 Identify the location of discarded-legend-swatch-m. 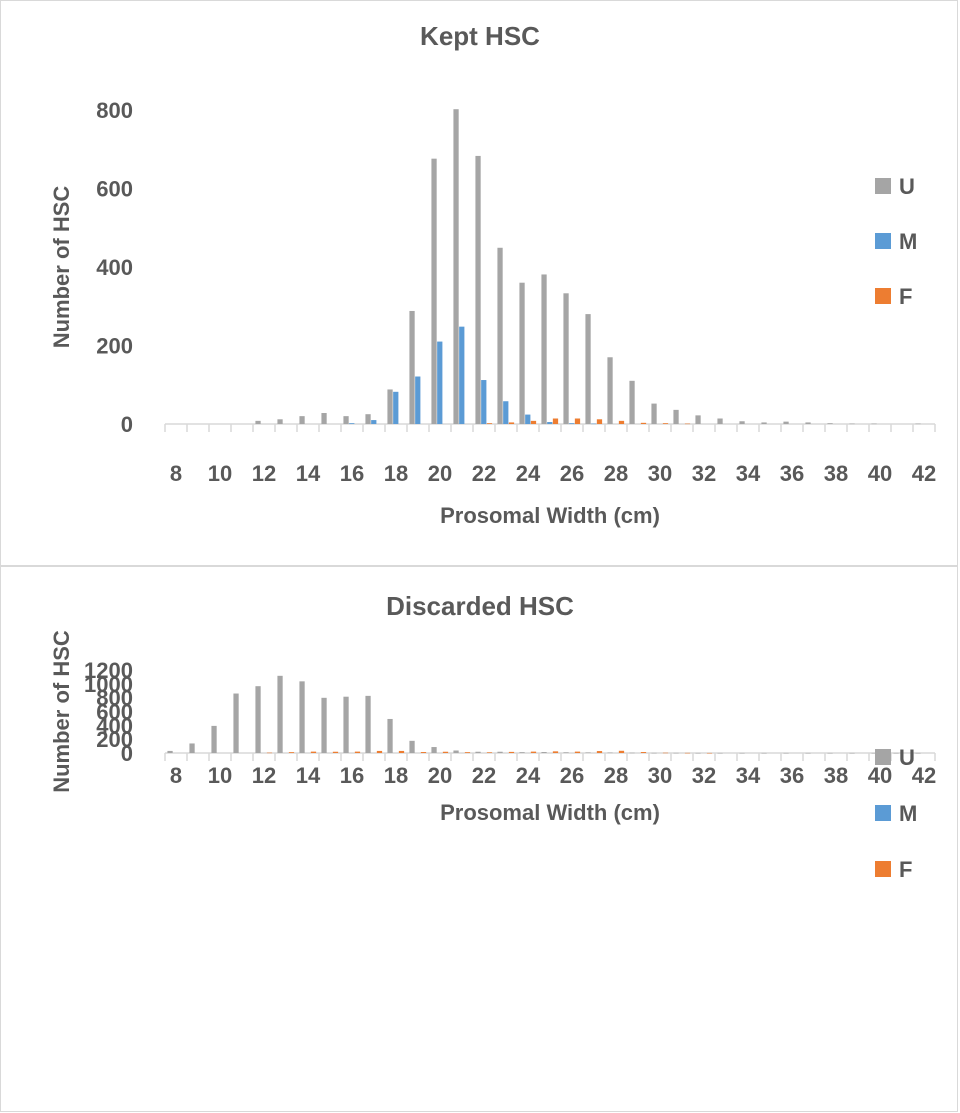
(883, 813).